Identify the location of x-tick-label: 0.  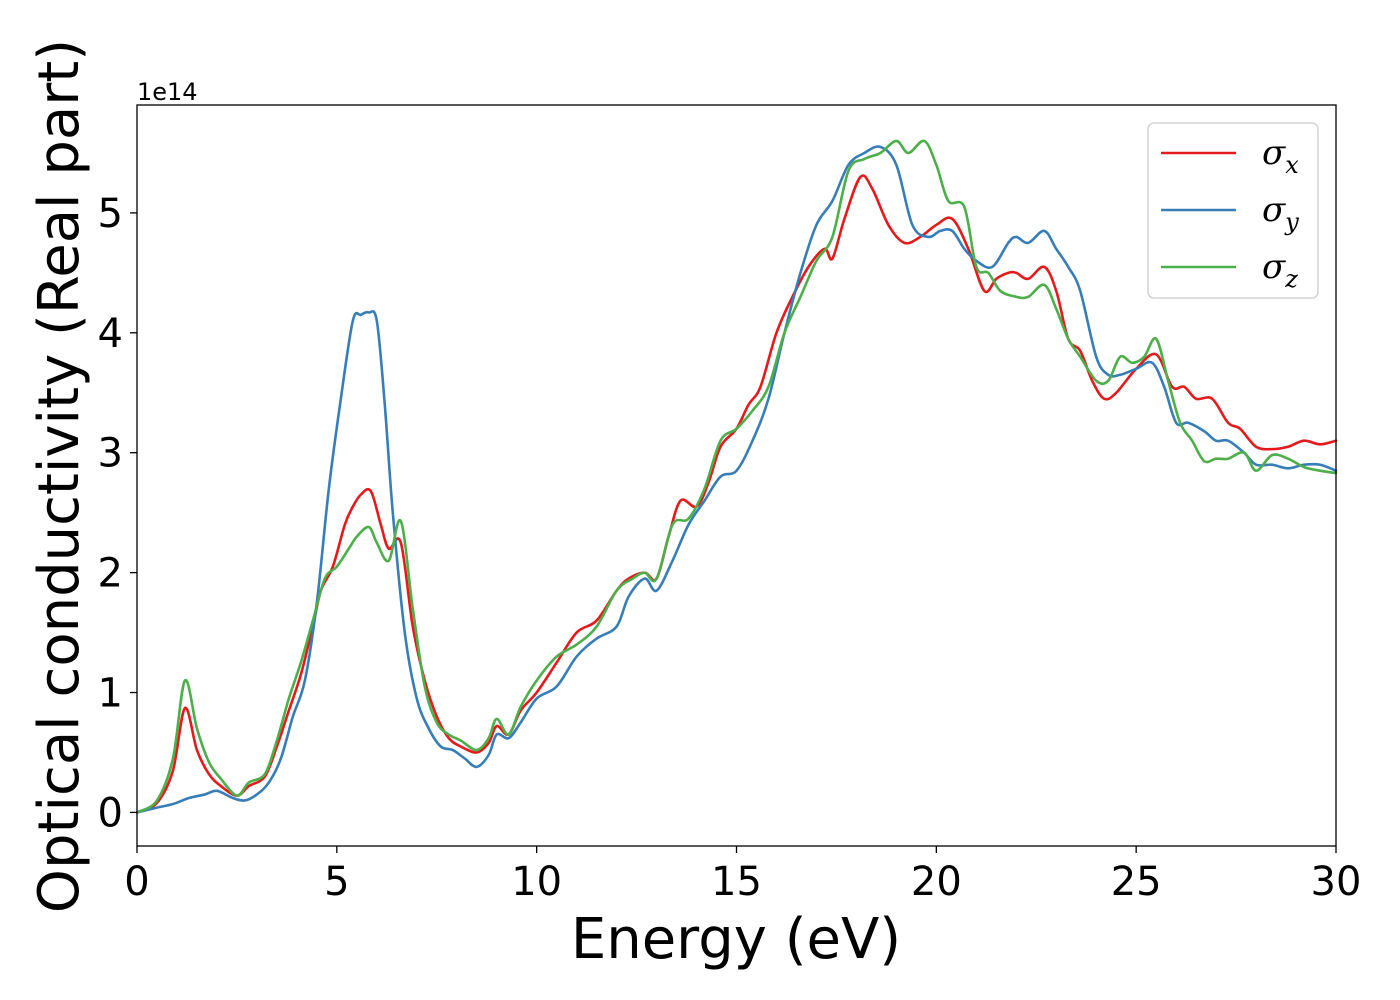
(136, 882).